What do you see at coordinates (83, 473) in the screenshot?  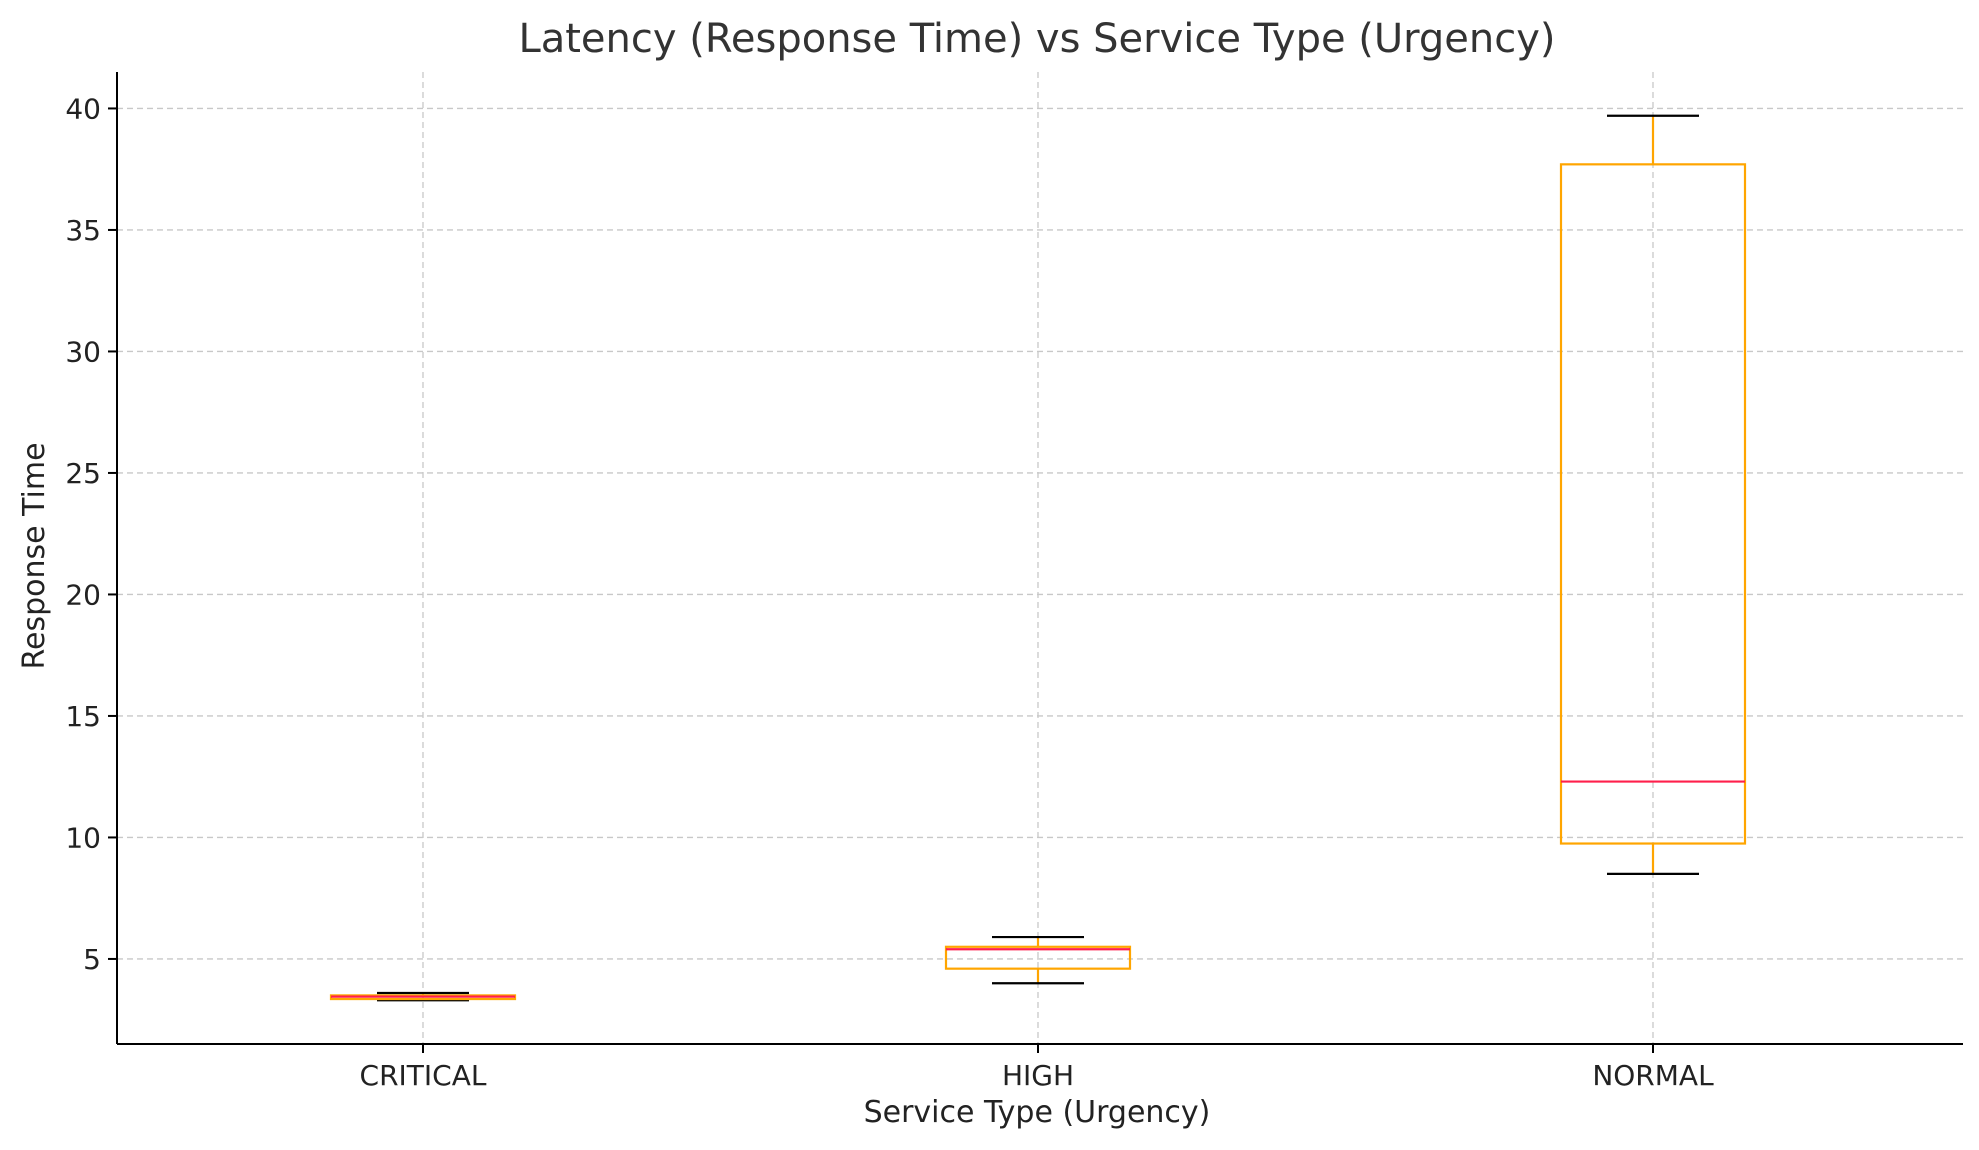 I see `y-tick-label: 25` at bounding box center [83, 473].